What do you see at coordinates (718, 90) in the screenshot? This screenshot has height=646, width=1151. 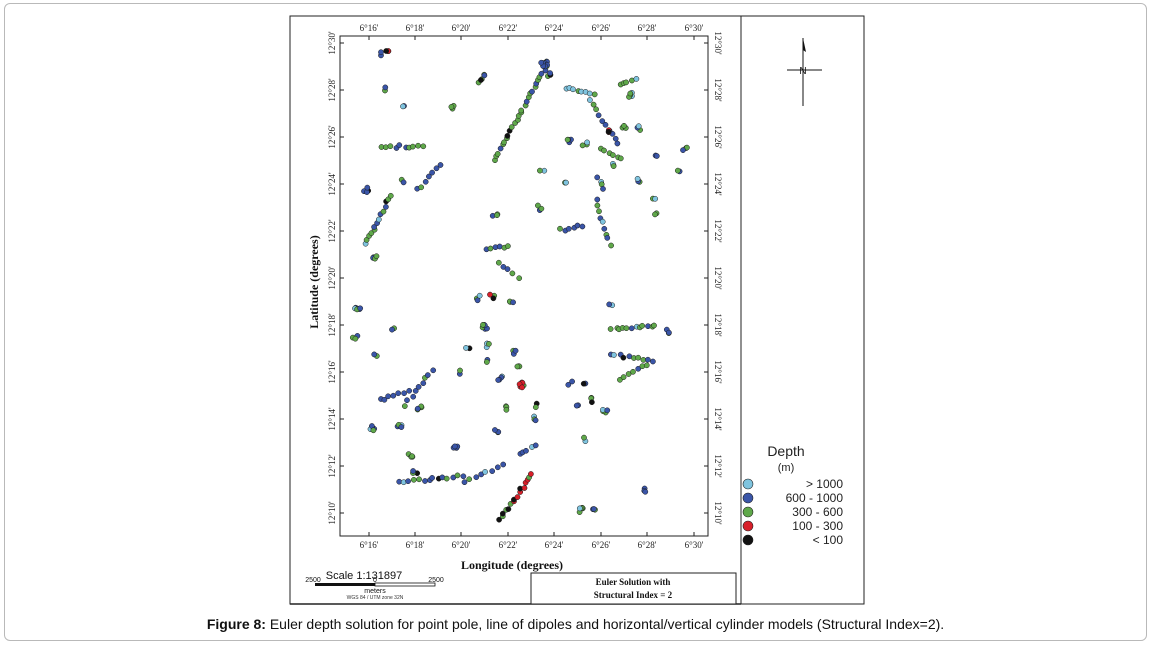 I see `lat-tick-label-right: 12°28'` at bounding box center [718, 90].